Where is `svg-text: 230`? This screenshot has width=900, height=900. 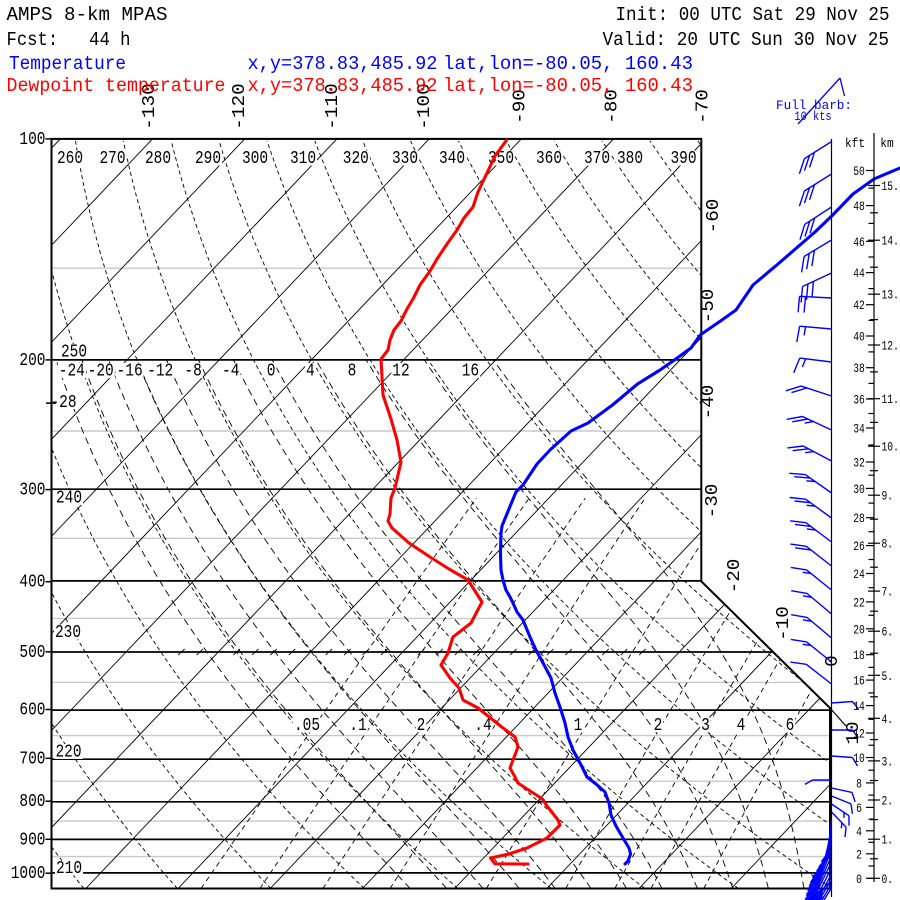 svg-text: 230 is located at coordinates (68, 633).